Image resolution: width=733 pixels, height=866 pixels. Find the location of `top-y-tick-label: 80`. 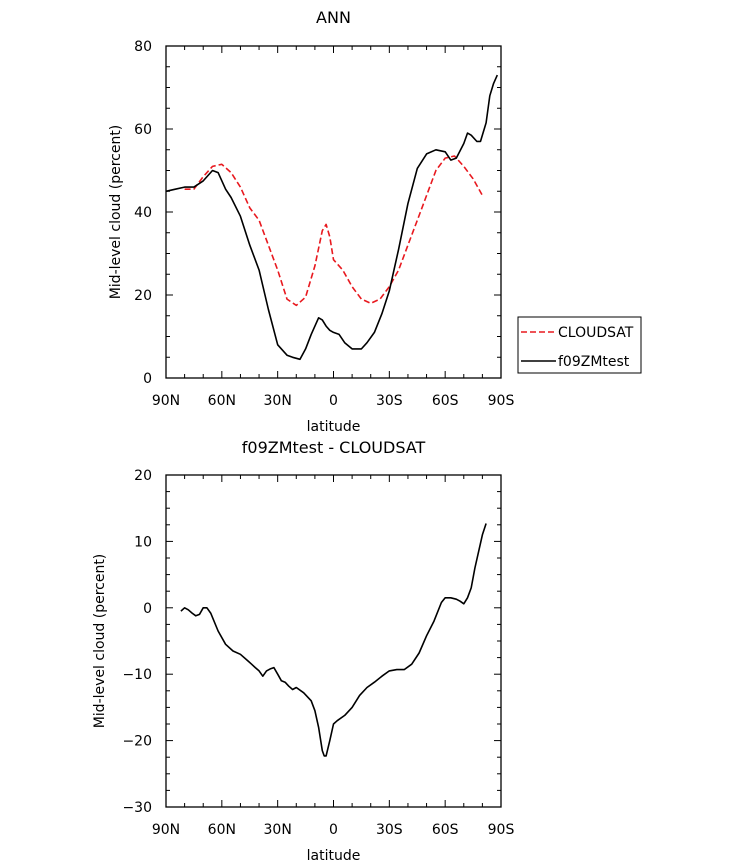

top-y-tick-label: 80 is located at coordinates (143, 47).